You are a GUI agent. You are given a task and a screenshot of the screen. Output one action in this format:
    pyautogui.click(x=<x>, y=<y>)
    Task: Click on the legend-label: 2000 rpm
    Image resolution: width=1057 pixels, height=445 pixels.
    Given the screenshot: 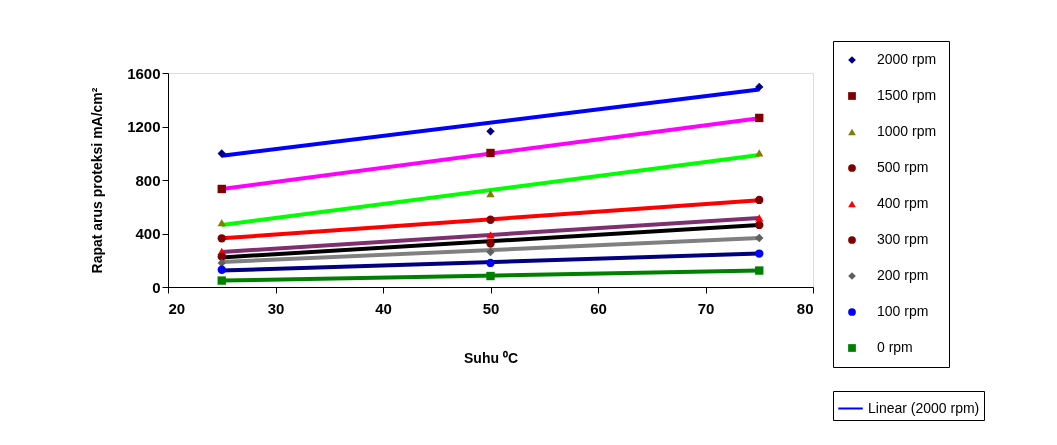 What is the action you would take?
    pyautogui.click(x=907, y=59)
    